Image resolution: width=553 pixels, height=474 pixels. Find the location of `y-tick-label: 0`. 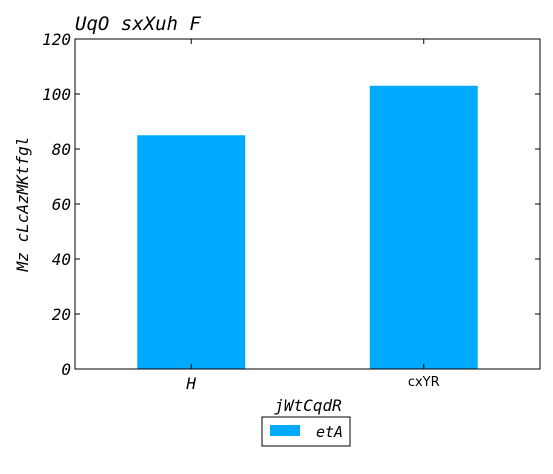

y-tick-label: 0 is located at coordinates (66, 369).